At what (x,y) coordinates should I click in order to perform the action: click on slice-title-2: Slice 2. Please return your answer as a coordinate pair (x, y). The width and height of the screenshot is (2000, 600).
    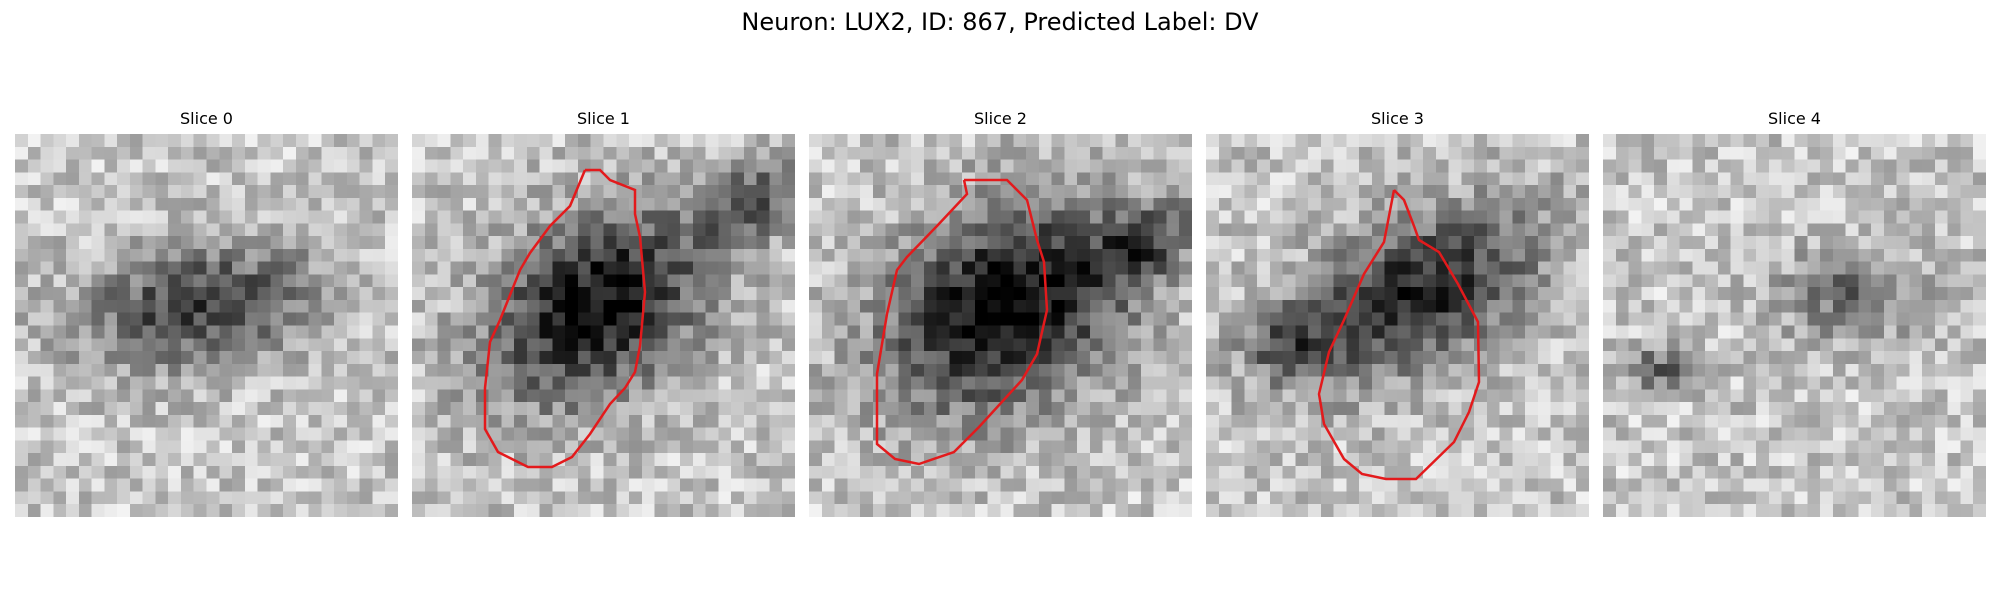
    Looking at the image, I should click on (1000, 118).